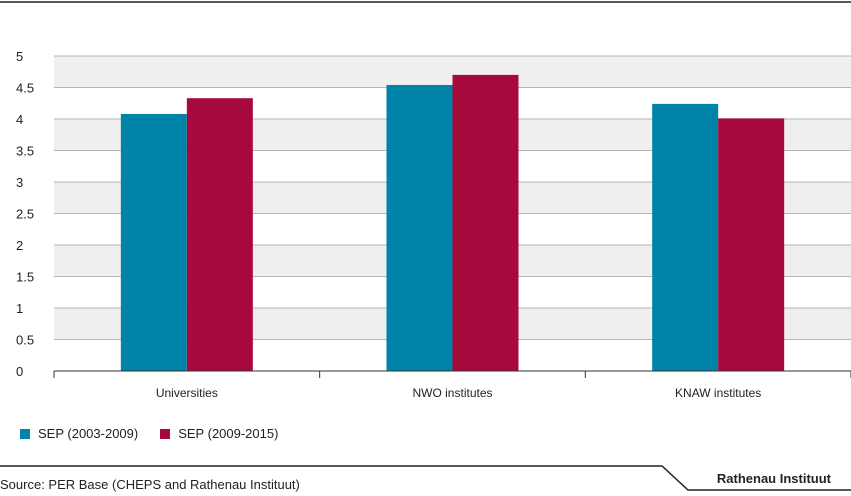 The height and width of the screenshot is (496, 851). What do you see at coordinates (19, 56) in the screenshot?
I see `y-tick-label: 5` at bounding box center [19, 56].